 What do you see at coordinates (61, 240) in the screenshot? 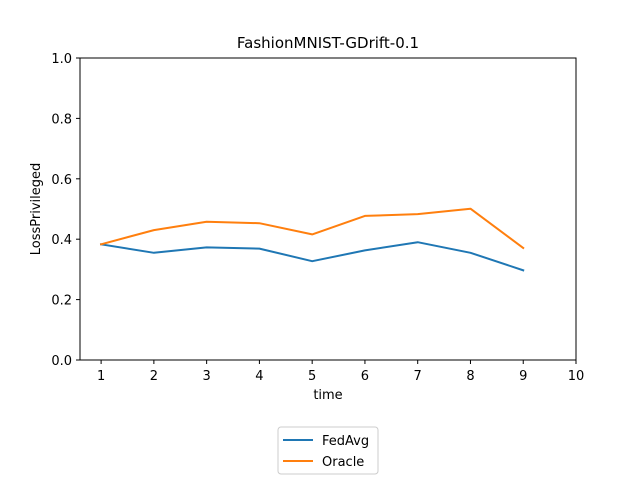
I see `y-tick-label: 0.4` at bounding box center [61, 240].